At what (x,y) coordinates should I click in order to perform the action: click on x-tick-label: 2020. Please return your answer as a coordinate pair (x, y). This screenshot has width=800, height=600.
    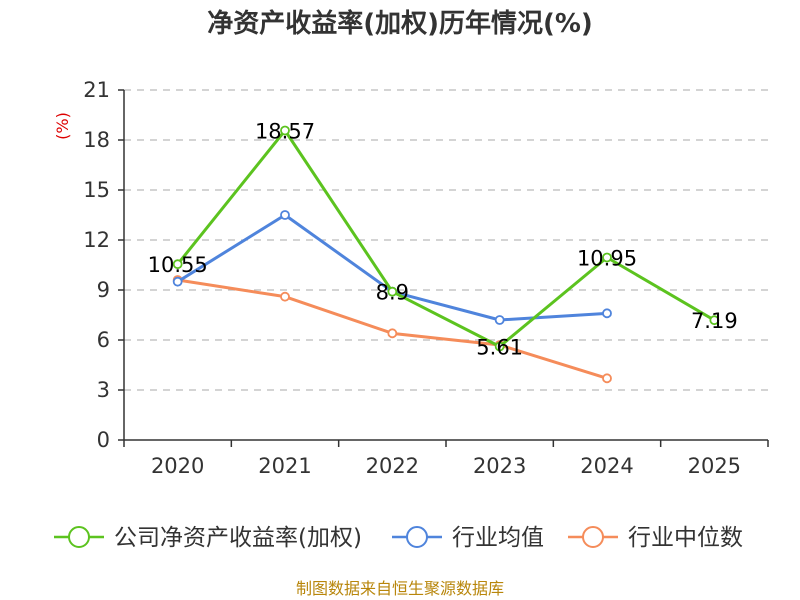
    Looking at the image, I should click on (177, 466).